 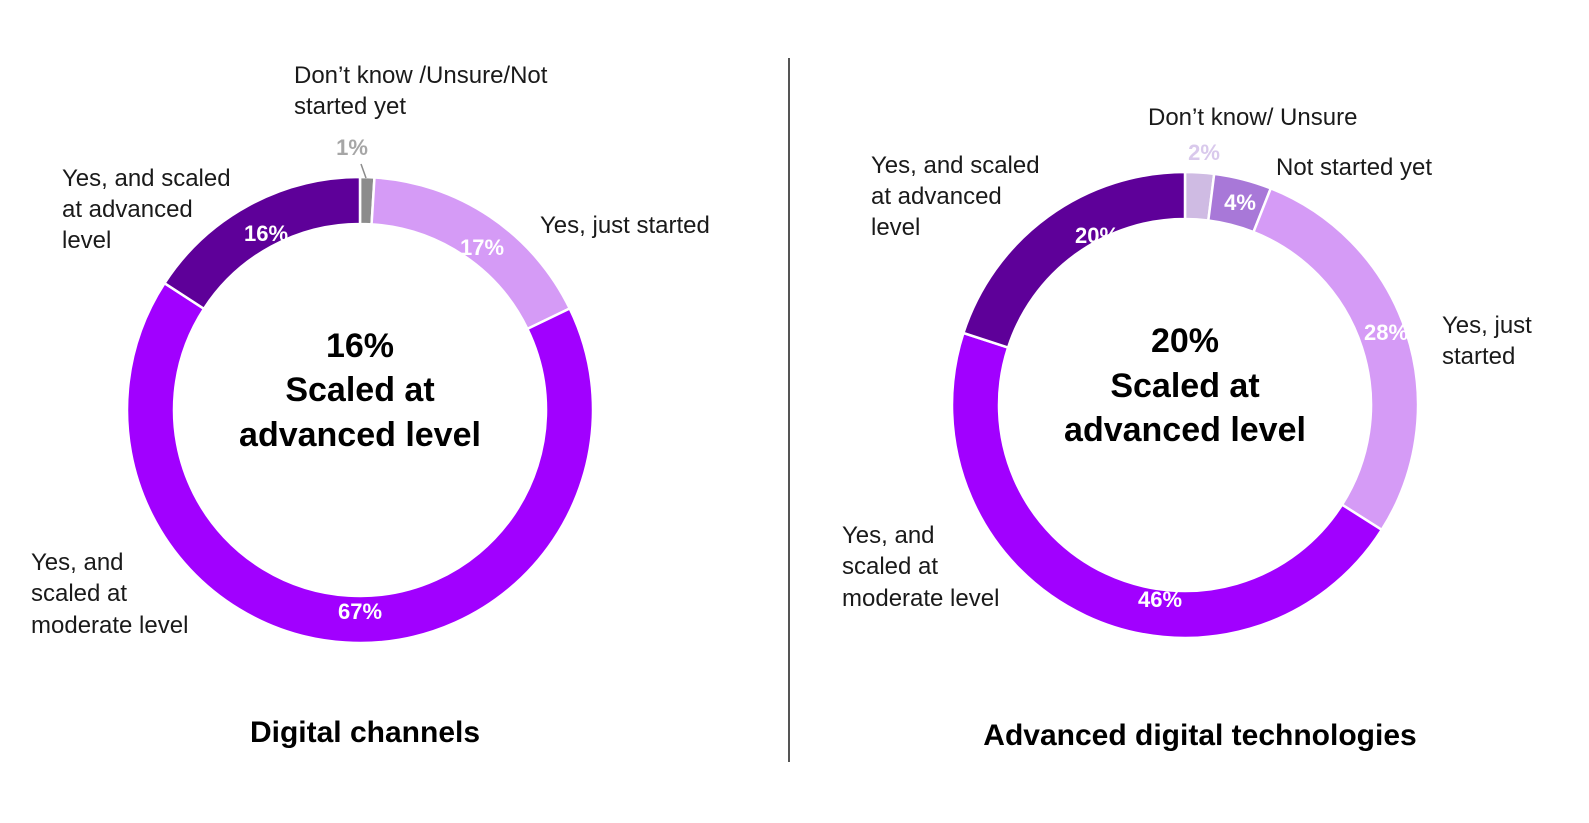 I want to click on category-label-dont-know: Don’t know /Unsure/Not started yet, so click(x=421, y=91).